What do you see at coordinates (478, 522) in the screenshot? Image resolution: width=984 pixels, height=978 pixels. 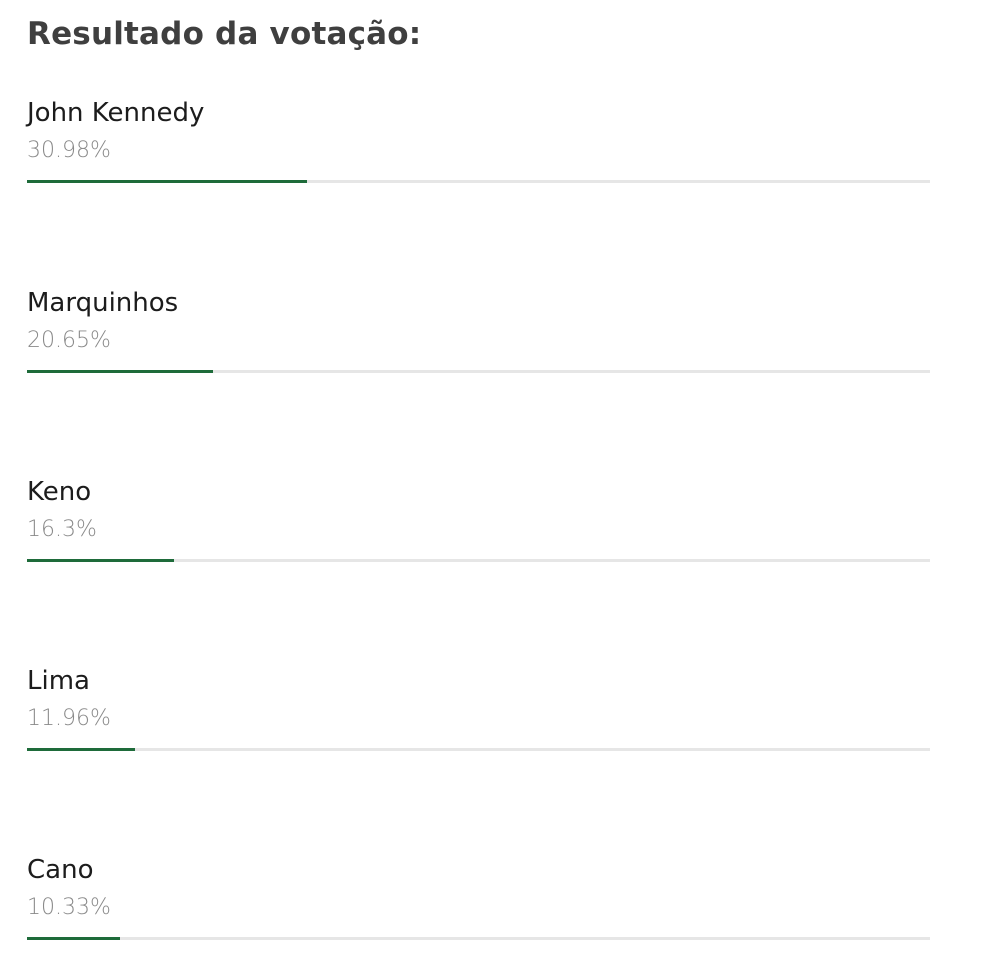 I see `poll-result-keno: Keno 16.3%` at bounding box center [478, 522].